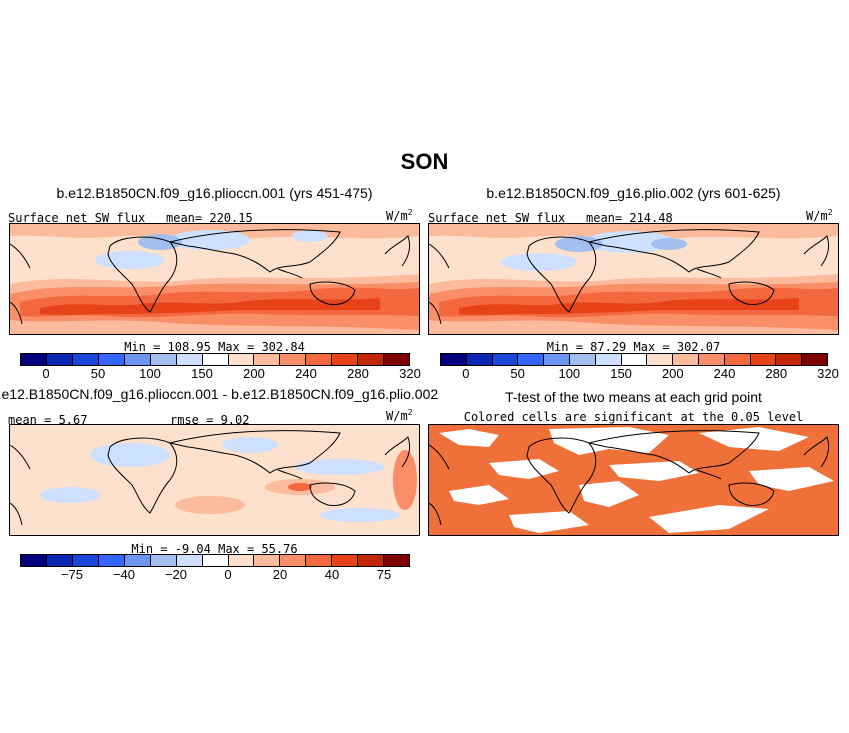 The width and height of the screenshot is (849, 733). What do you see at coordinates (77, 218) in the screenshot?
I see `panel-1-variable-label: Surface net SW flux` at bounding box center [77, 218].